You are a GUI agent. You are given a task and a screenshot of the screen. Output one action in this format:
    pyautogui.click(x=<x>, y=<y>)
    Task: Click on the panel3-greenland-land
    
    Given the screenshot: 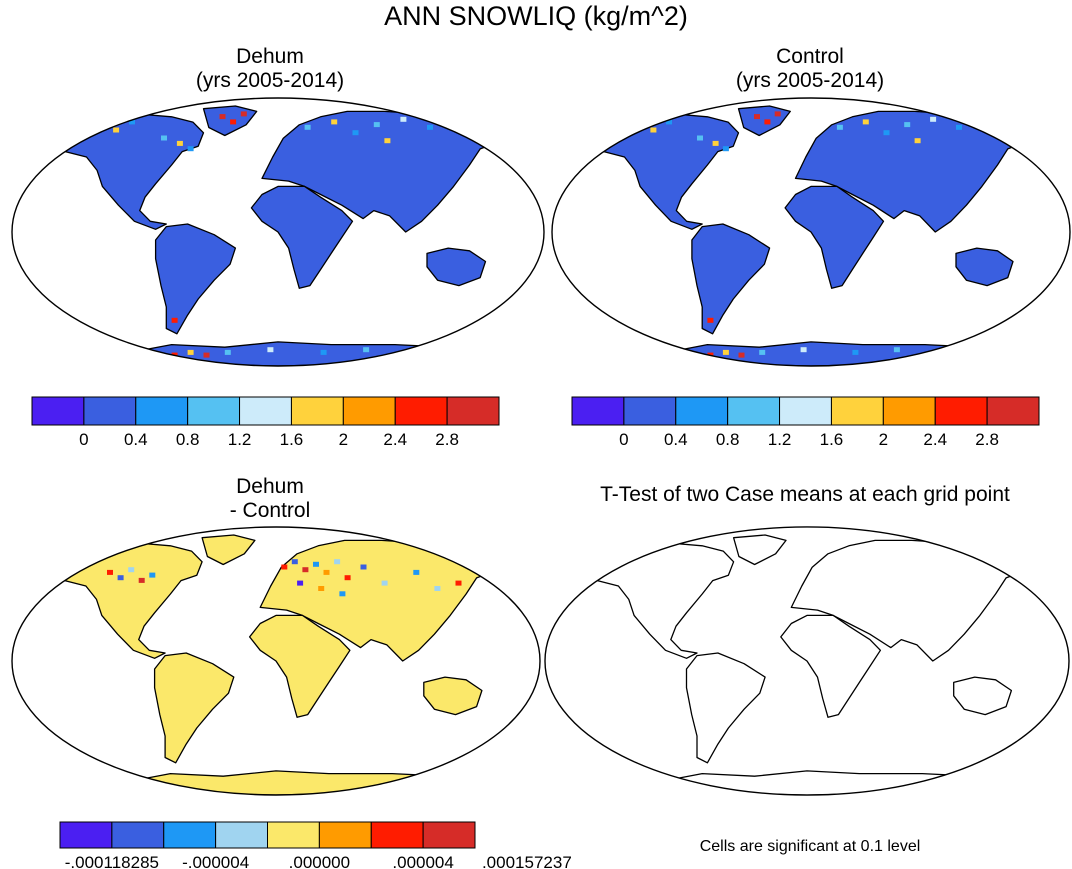 What is the action you would take?
    pyautogui.click(x=228, y=550)
    